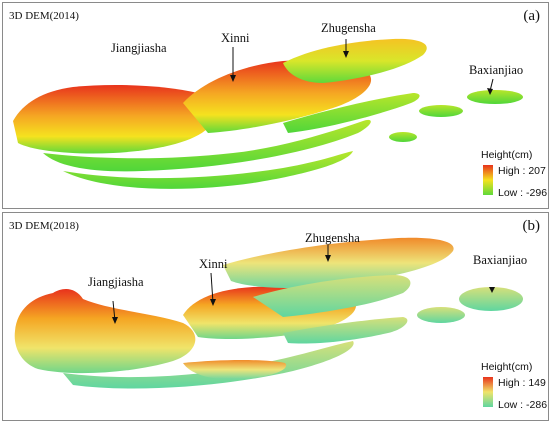  I want to click on legend-low: Low : -296, so click(523, 193).